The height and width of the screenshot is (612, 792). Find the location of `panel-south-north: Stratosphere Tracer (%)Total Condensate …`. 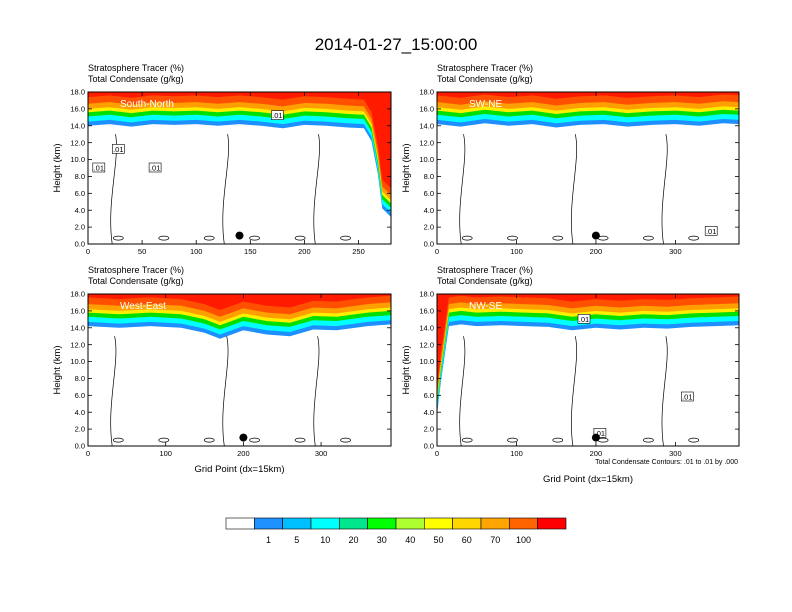

panel-south-north: Stratosphere Tracer (%)Total Condensate … is located at coordinates (222, 159).